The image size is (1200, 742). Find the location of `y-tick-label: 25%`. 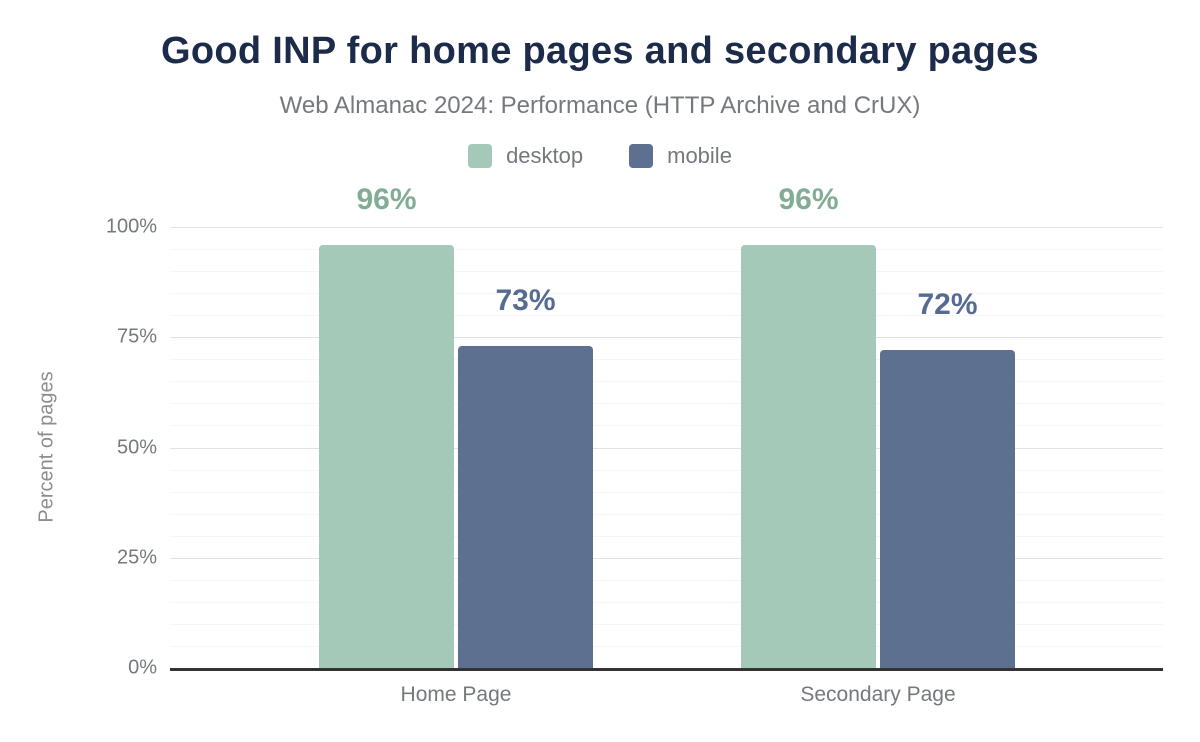

y-tick-label: 25% is located at coordinates (136, 557).